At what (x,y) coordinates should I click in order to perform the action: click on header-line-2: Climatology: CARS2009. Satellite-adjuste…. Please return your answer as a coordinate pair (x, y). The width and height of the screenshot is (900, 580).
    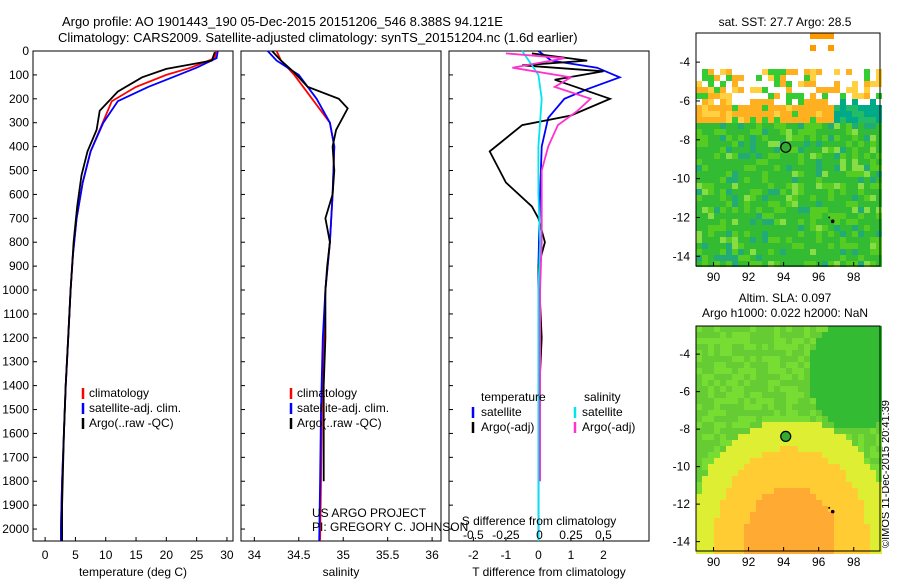
    Looking at the image, I should click on (318, 37).